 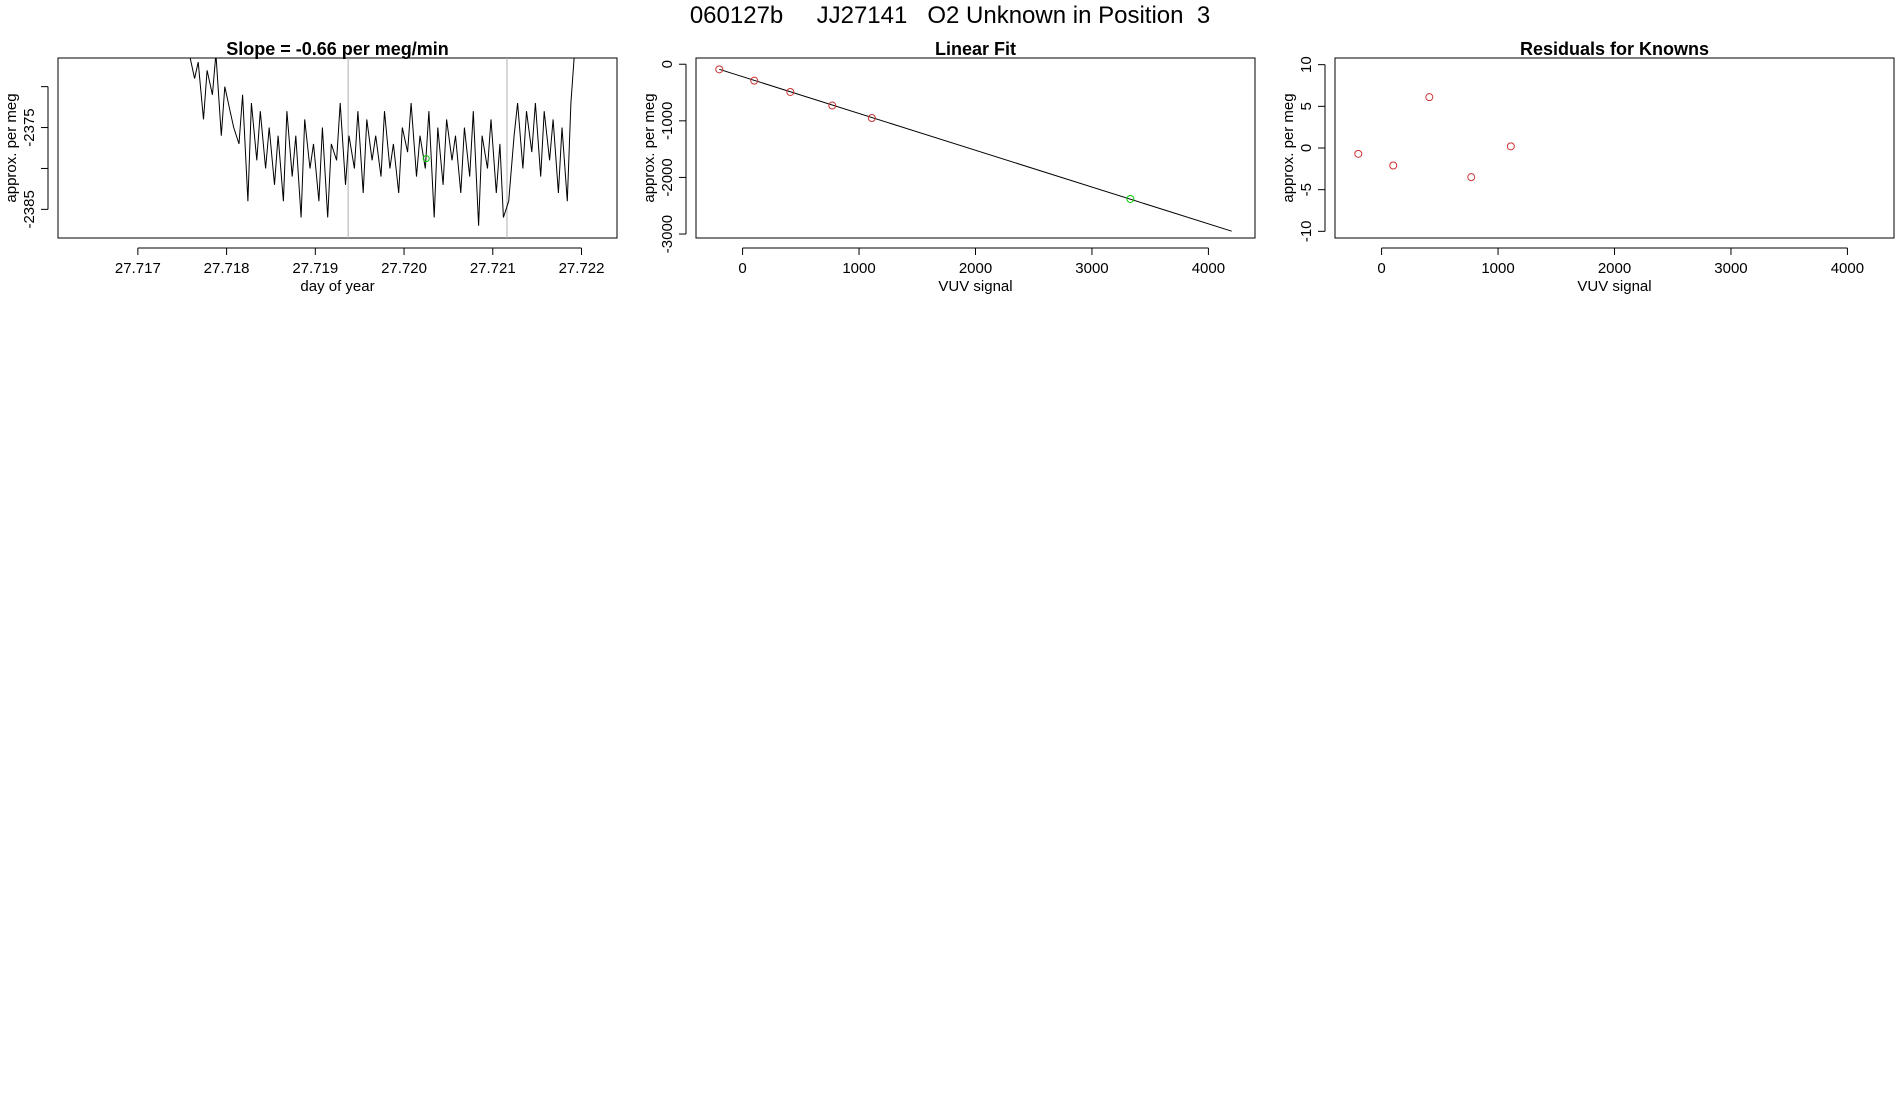 What do you see at coordinates (29, 209) in the screenshot?
I see `timeseries-y-tick-label: -2385` at bounding box center [29, 209].